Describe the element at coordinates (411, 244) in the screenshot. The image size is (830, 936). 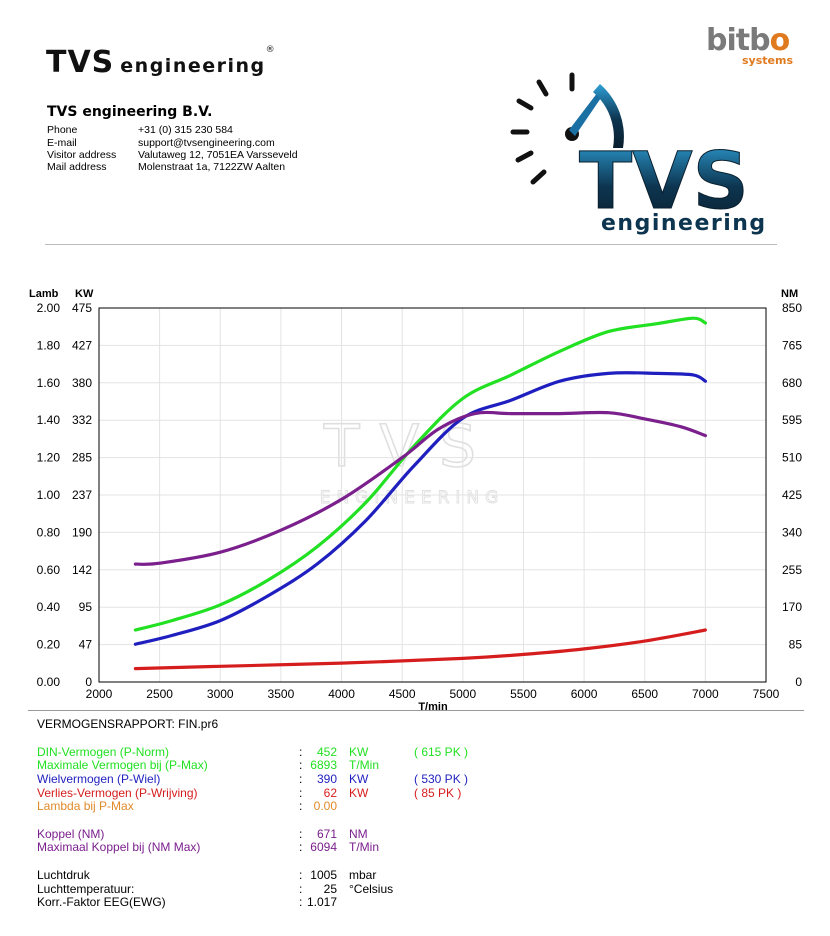
I see `header-divider` at that location.